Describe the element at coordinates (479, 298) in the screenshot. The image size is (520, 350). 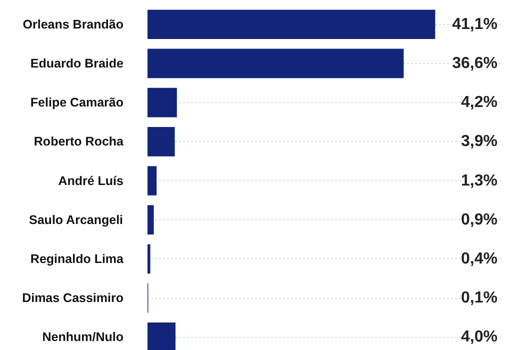
I see `data-label: 0,1%` at that location.